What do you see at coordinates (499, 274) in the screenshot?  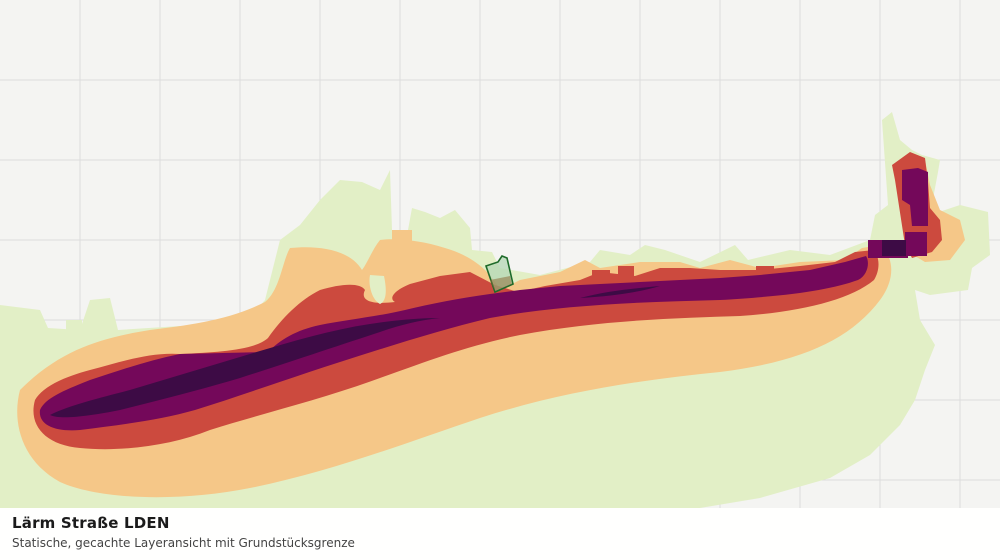 I see `parcel-boundary` at bounding box center [499, 274].